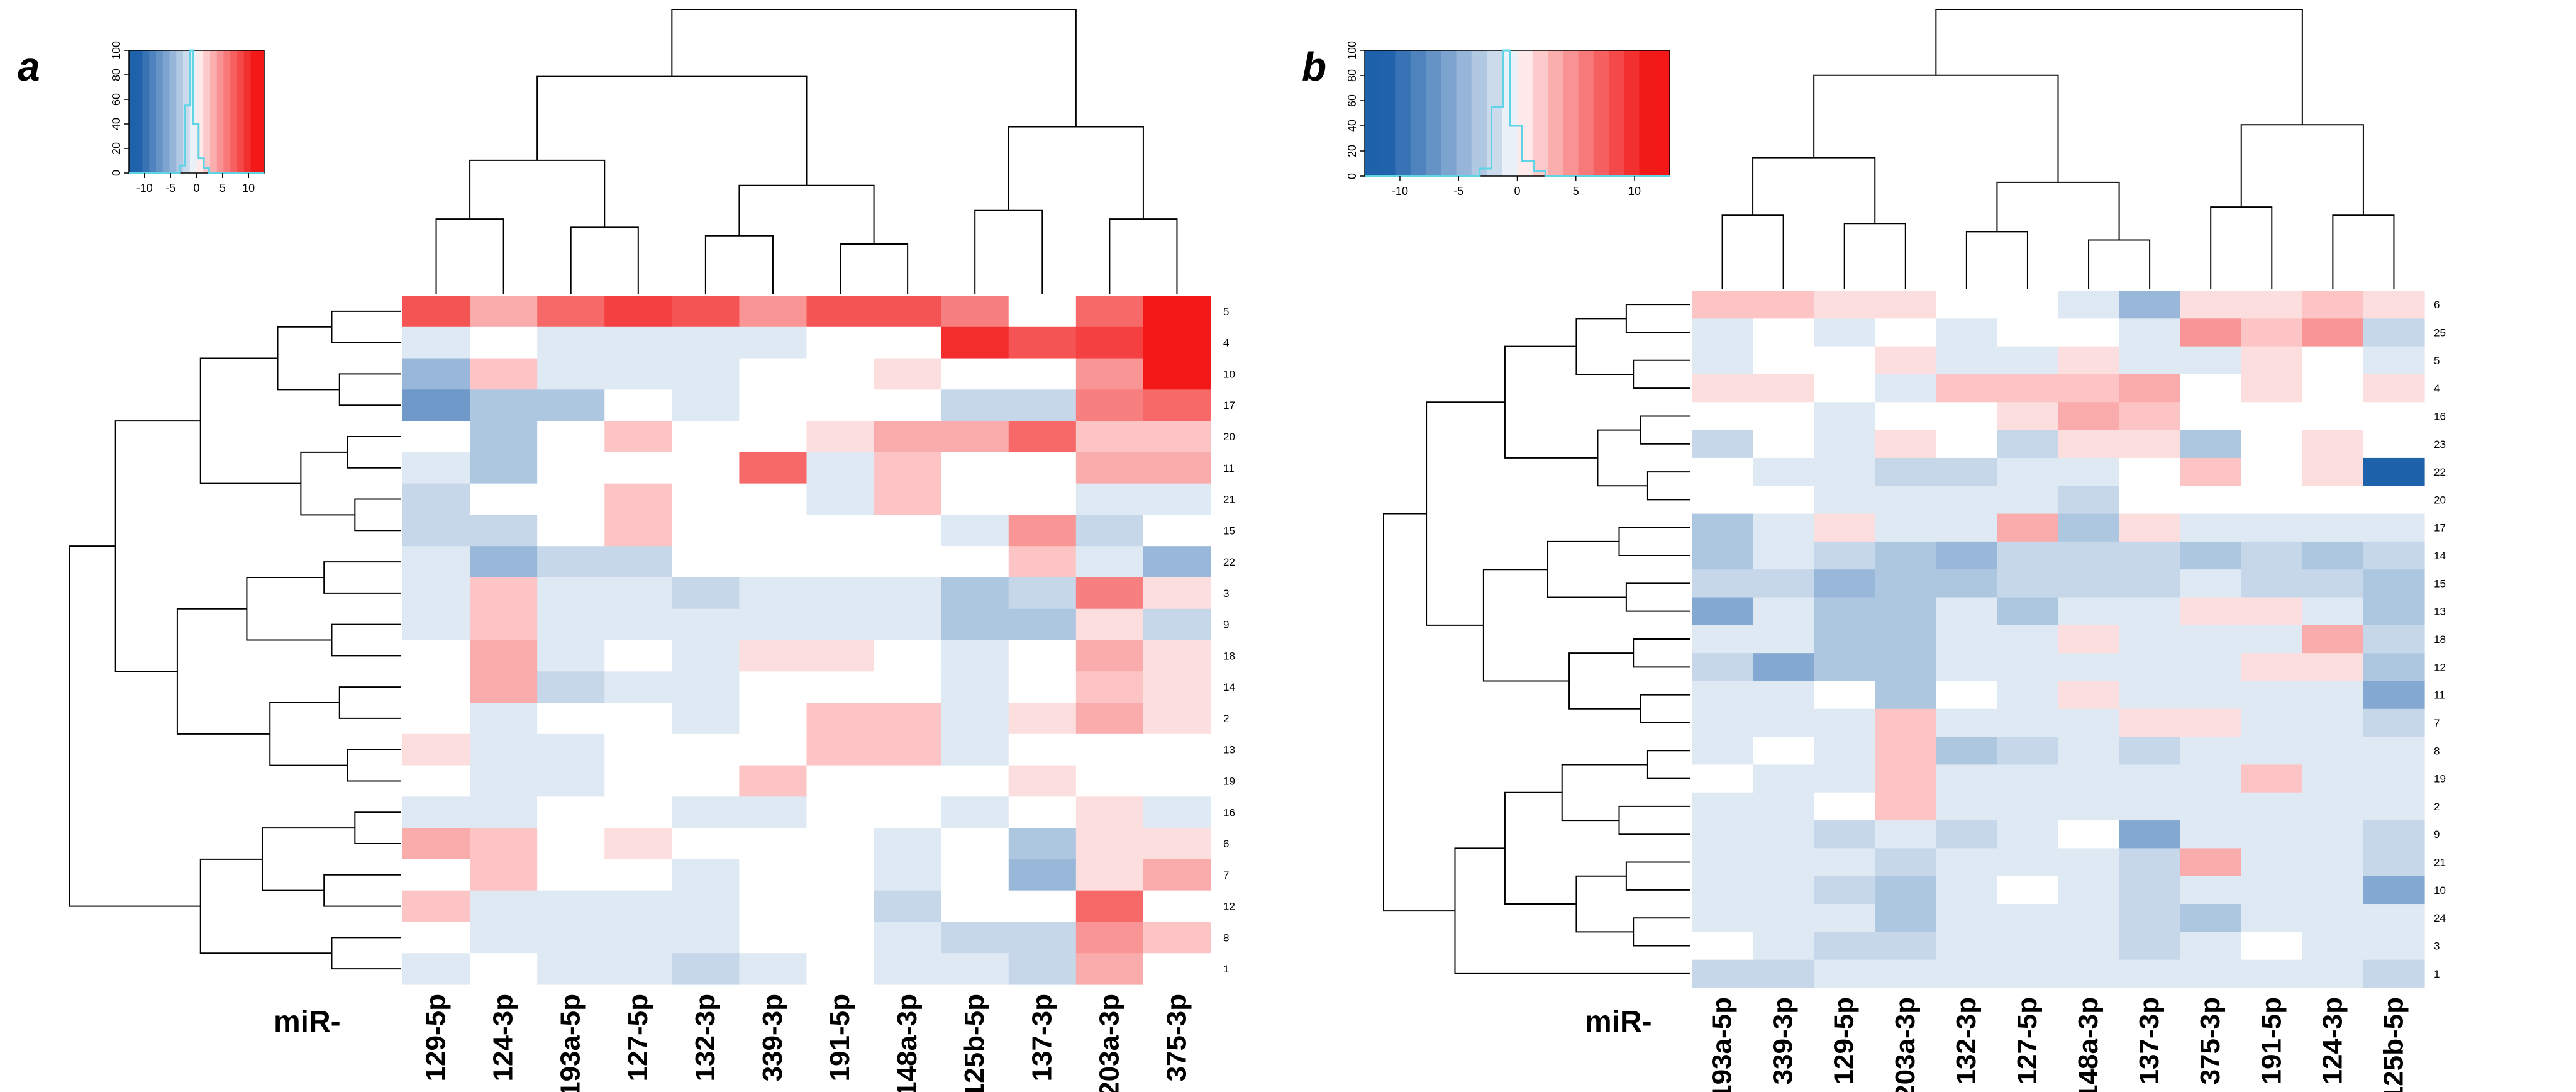  What do you see at coordinates (2437, 388) in the screenshot?
I see `row-label: 4` at bounding box center [2437, 388].